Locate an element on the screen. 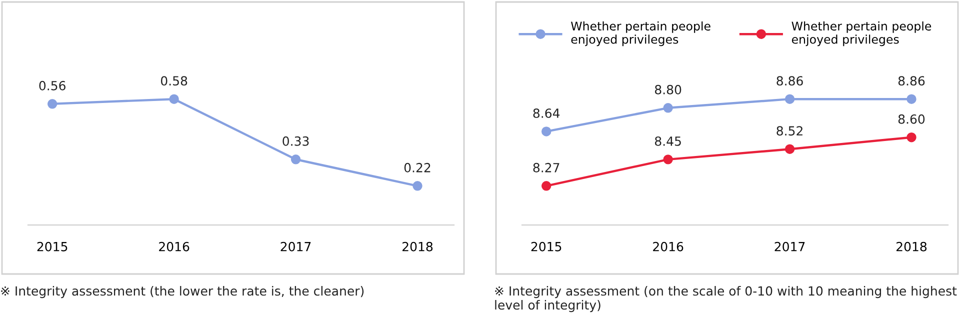 The height and width of the screenshot is (321, 960). data-label: 0.58 is located at coordinates (174, 81).